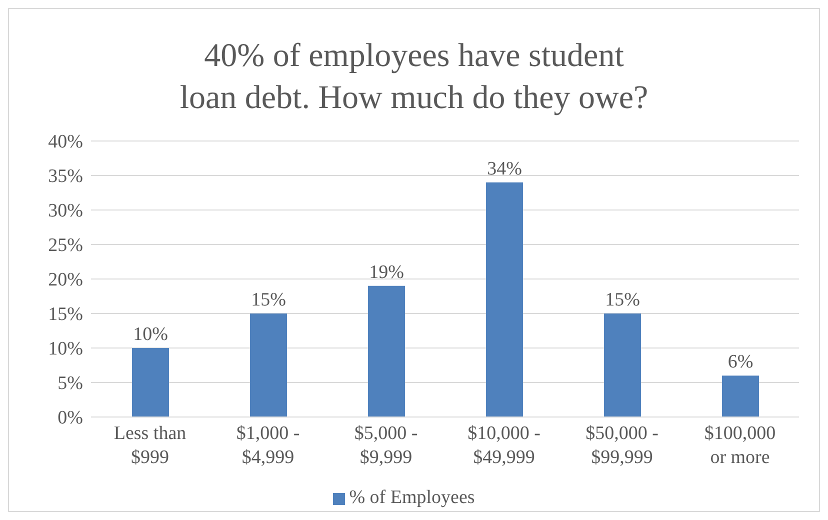  Describe the element at coordinates (740, 445) in the screenshot. I see `x-tick-label: $100,000 or more` at that location.